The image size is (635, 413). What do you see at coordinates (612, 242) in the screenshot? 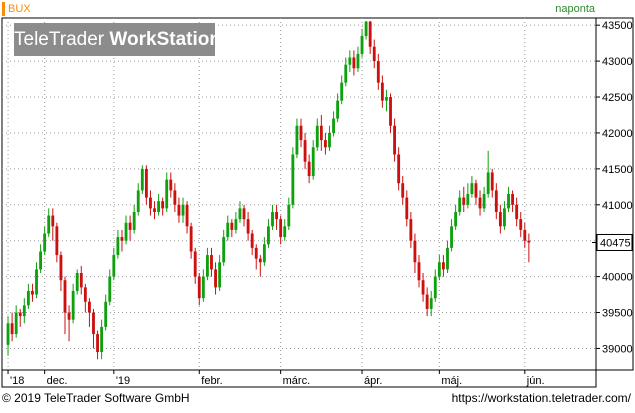
I see `last-value-marker: 40475` at bounding box center [612, 242].